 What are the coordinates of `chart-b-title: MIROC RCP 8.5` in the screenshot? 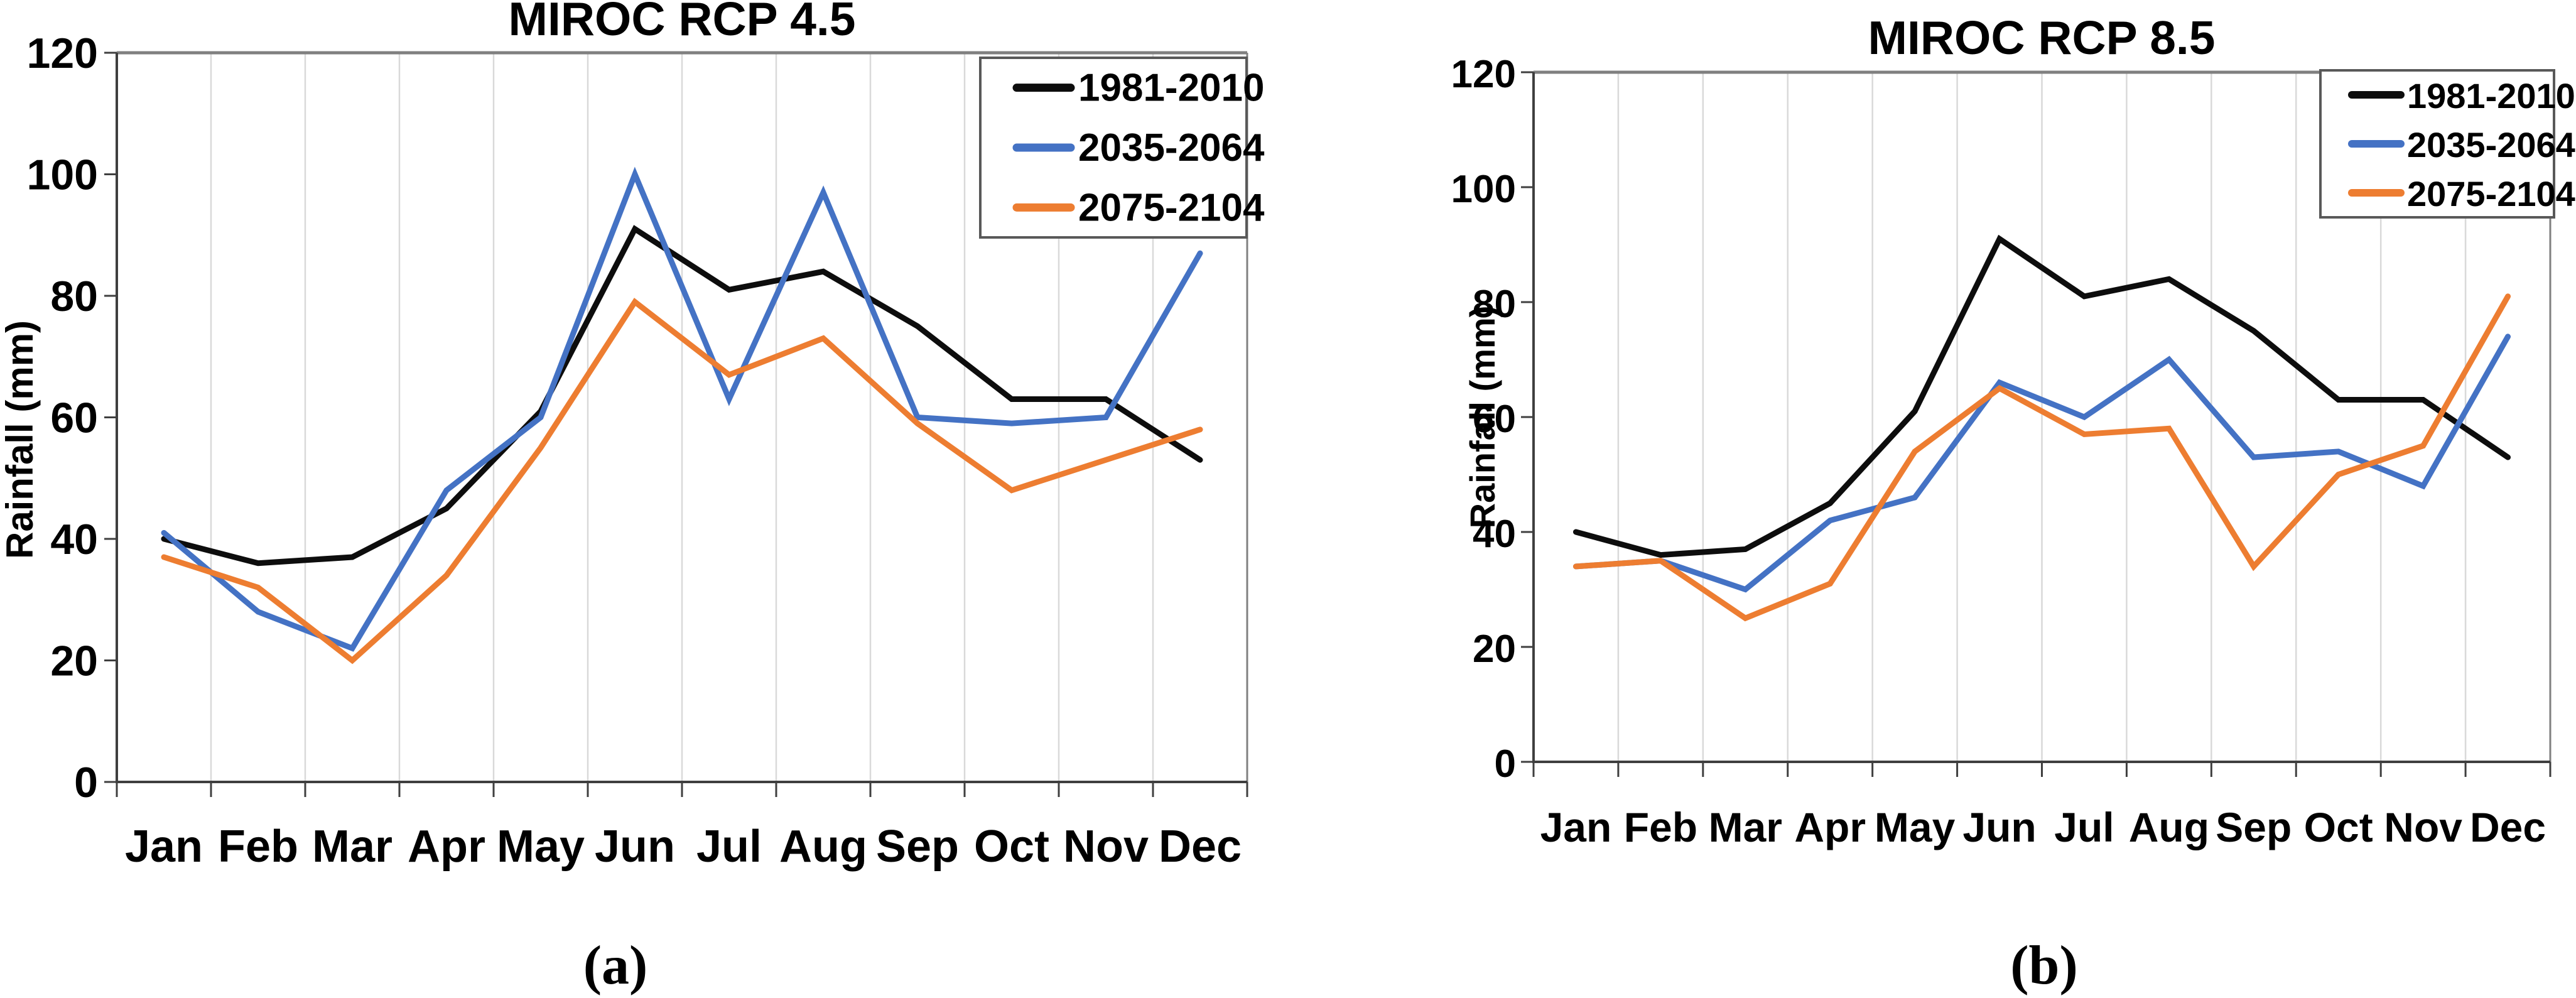 It's located at (2042, 37).